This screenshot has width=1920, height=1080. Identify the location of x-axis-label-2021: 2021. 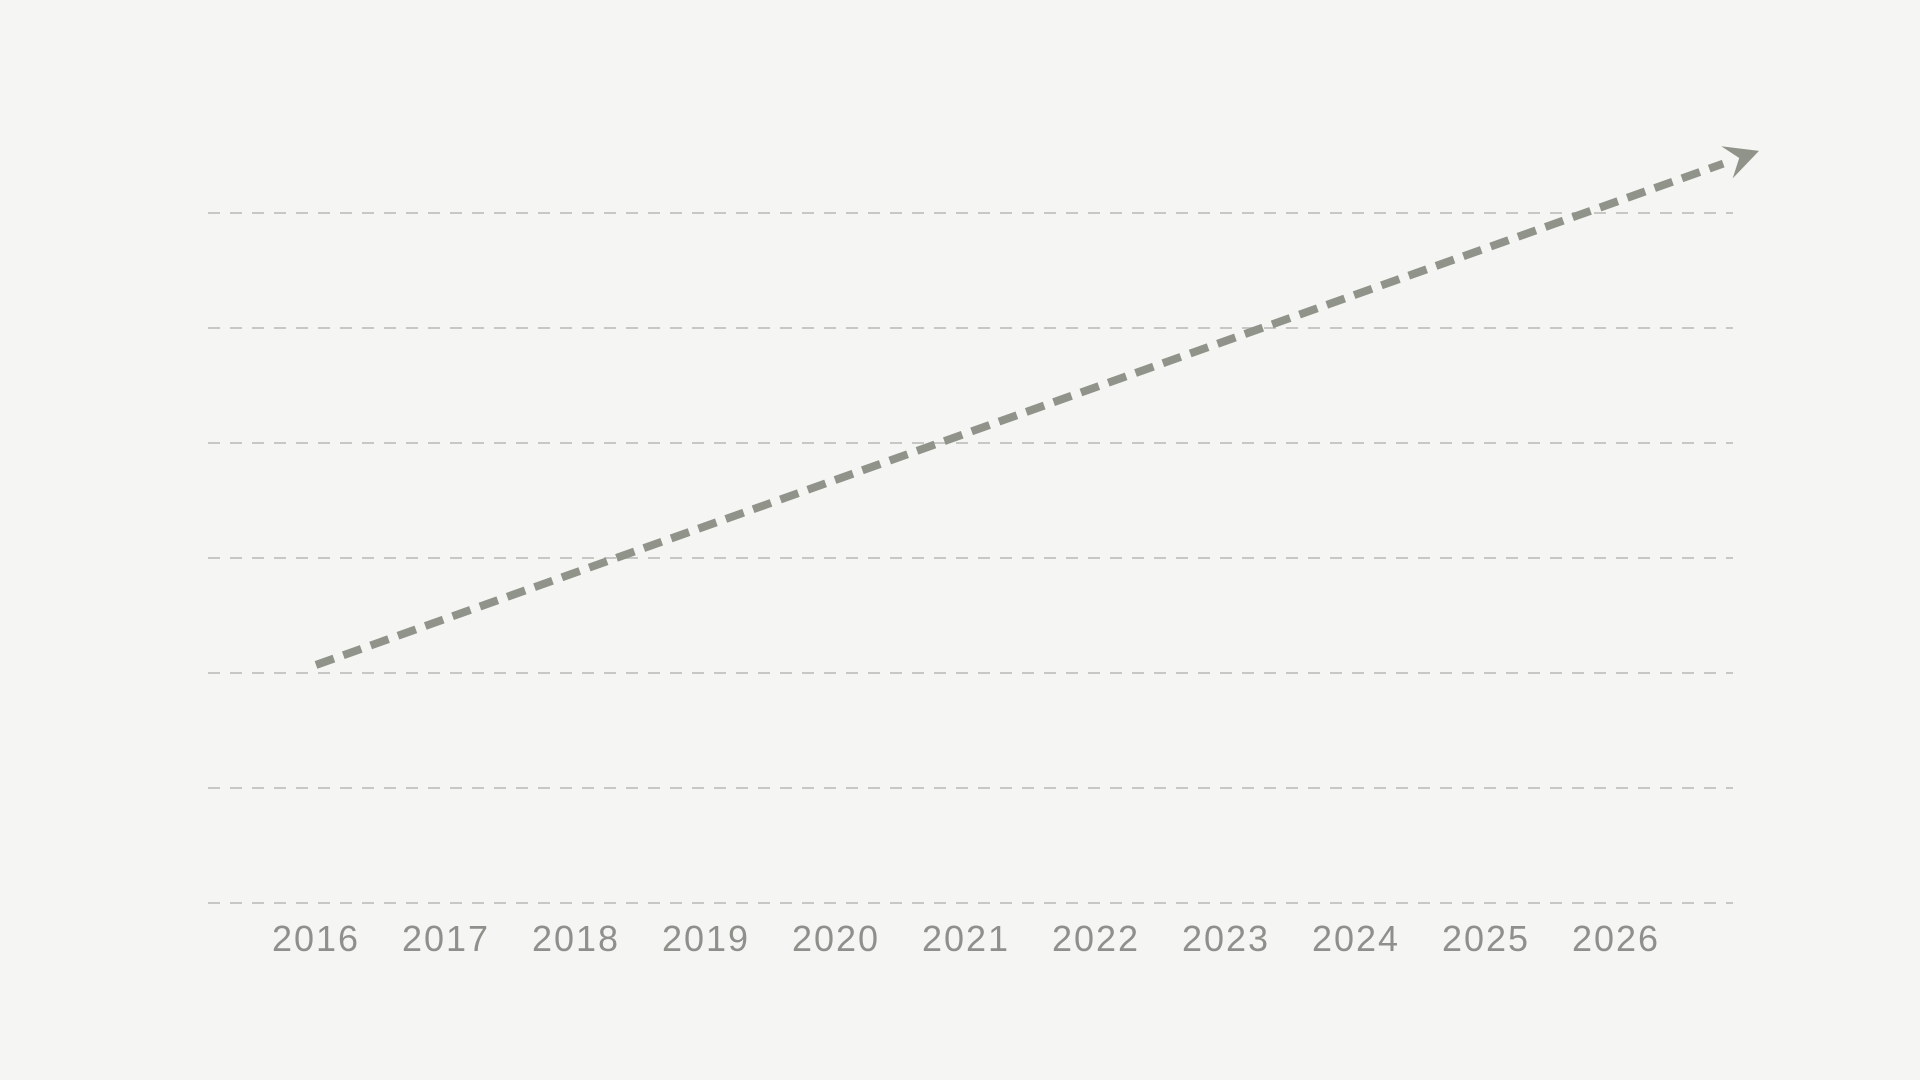
(966, 938).